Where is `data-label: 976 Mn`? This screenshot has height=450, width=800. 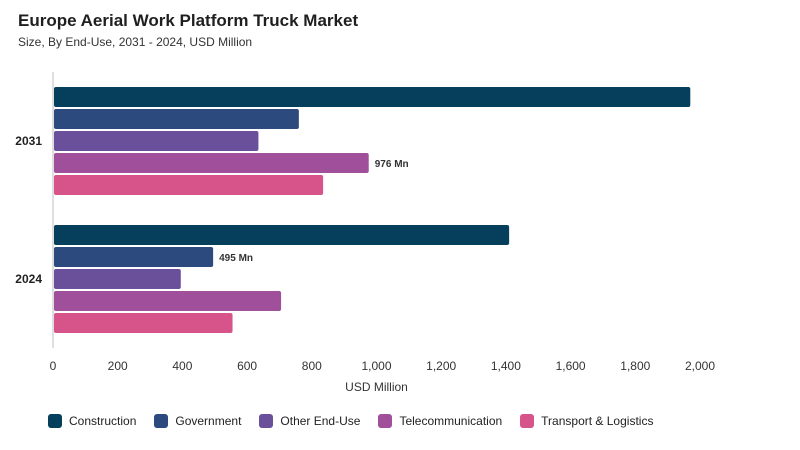 data-label: 976 Mn is located at coordinates (392, 164).